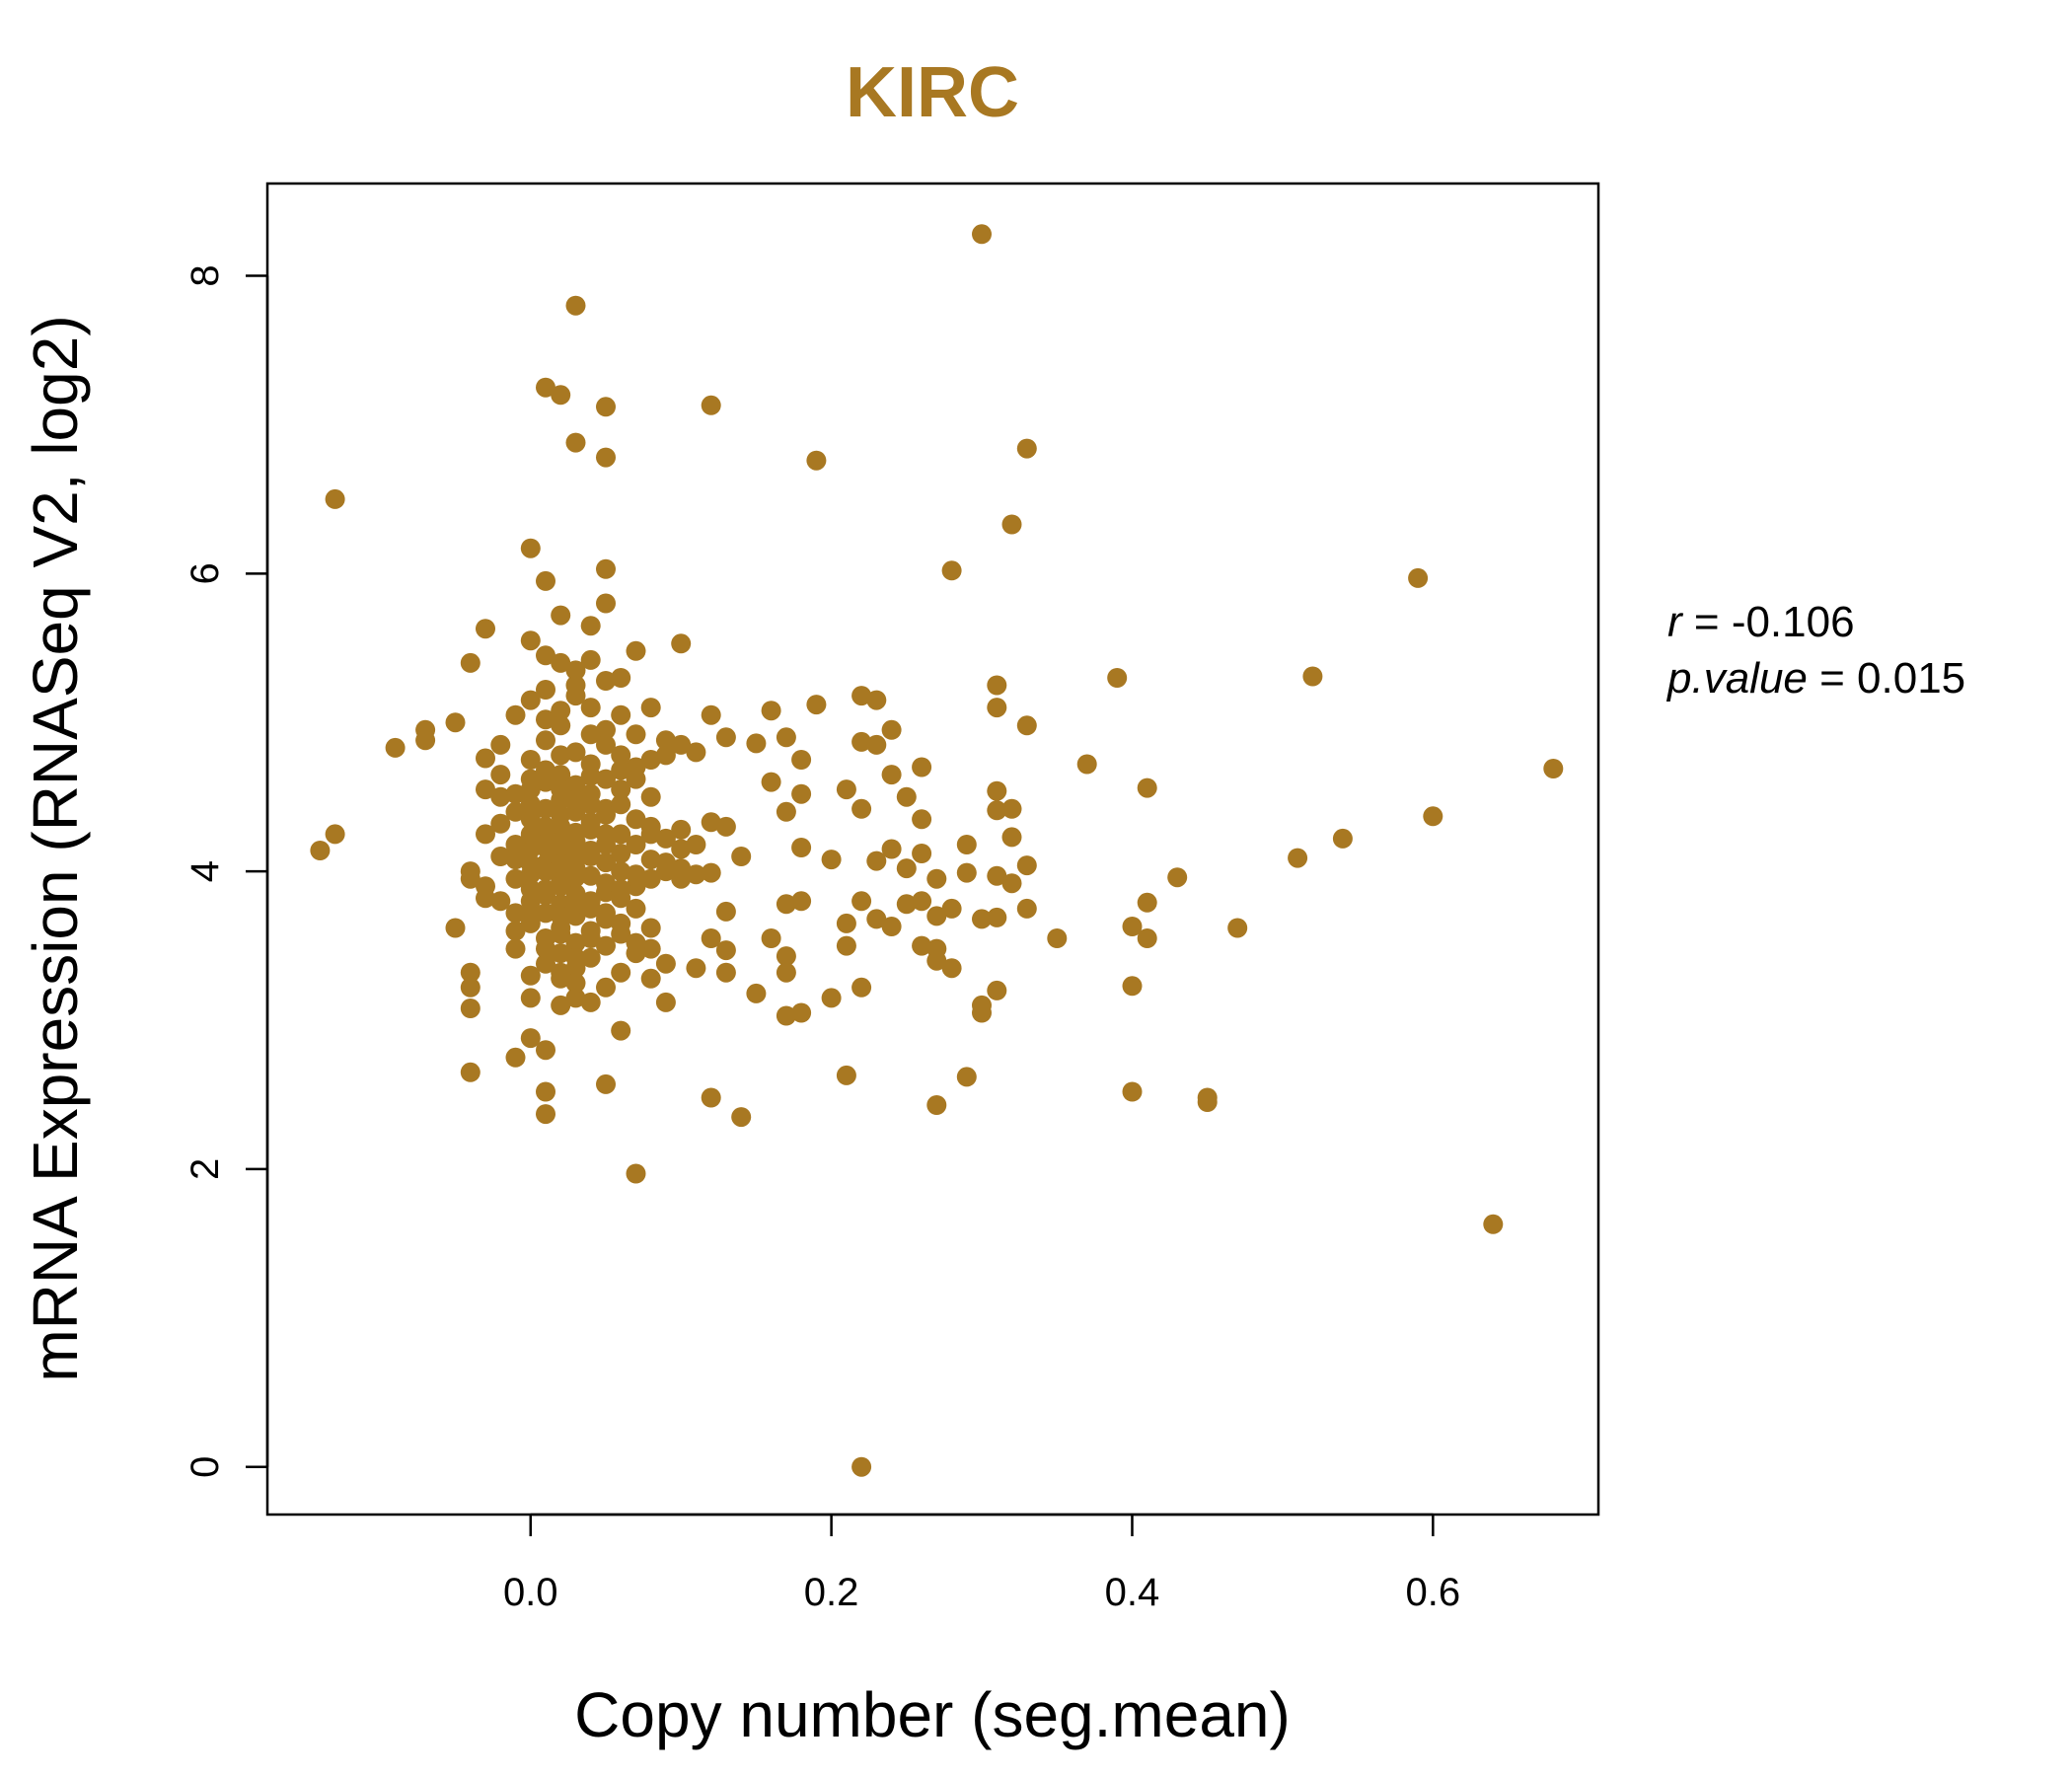 This screenshot has width=2072, height=1776. I want to click on x-axis: 0.0 0.2 0.4 0.6, so click(981, 1564).